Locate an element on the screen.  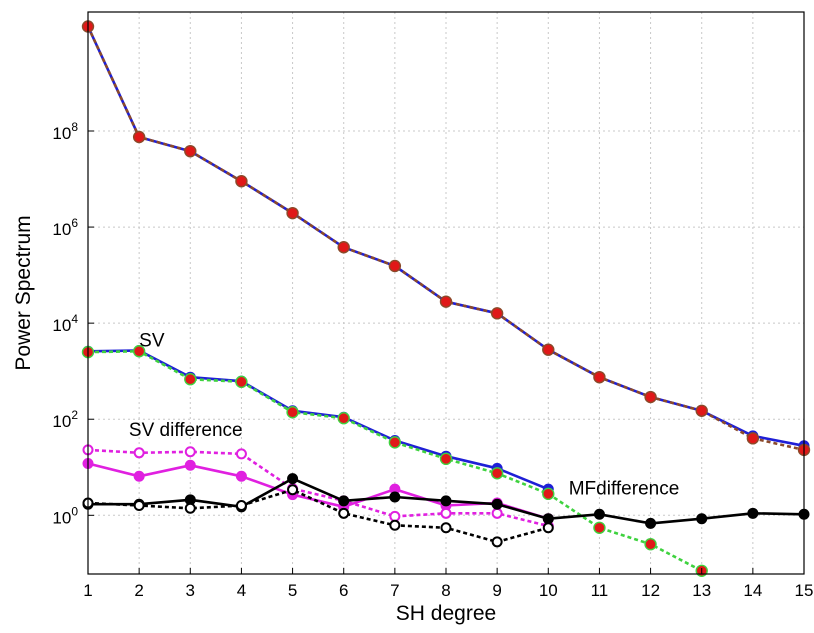
x-tick-label: 3 is located at coordinates (190, 590).